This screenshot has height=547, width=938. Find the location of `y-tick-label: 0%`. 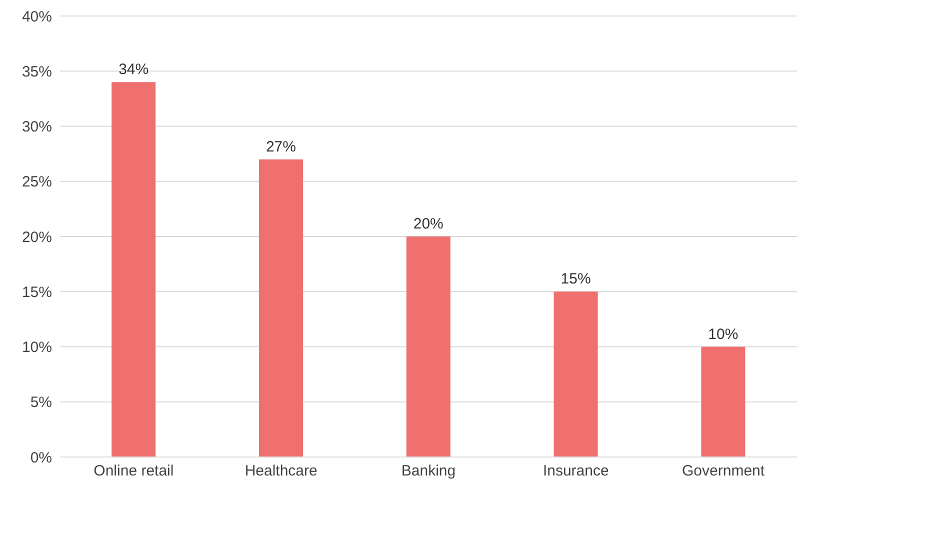

y-tick-label: 0% is located at coordinates (41, 457).